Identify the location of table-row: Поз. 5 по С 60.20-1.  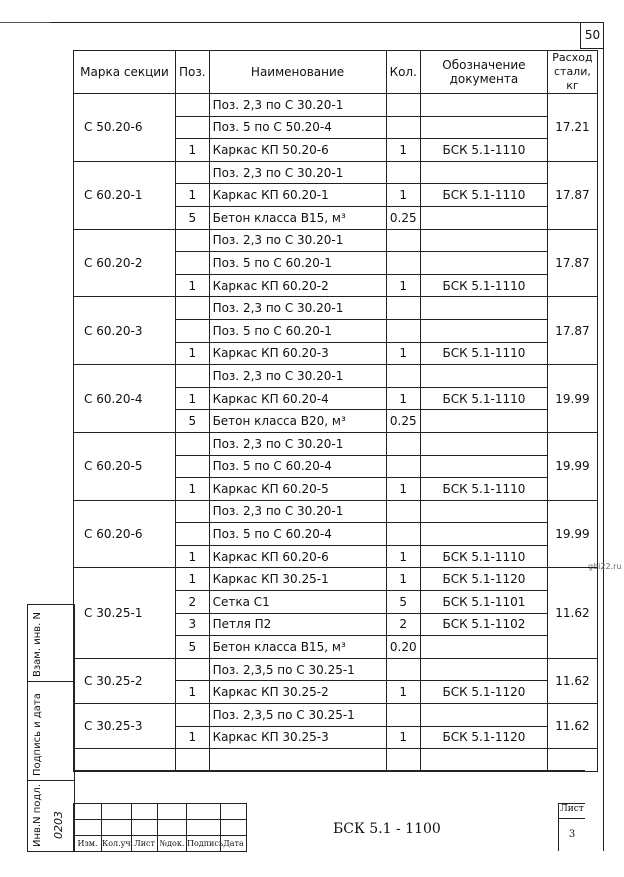
(336, 263).